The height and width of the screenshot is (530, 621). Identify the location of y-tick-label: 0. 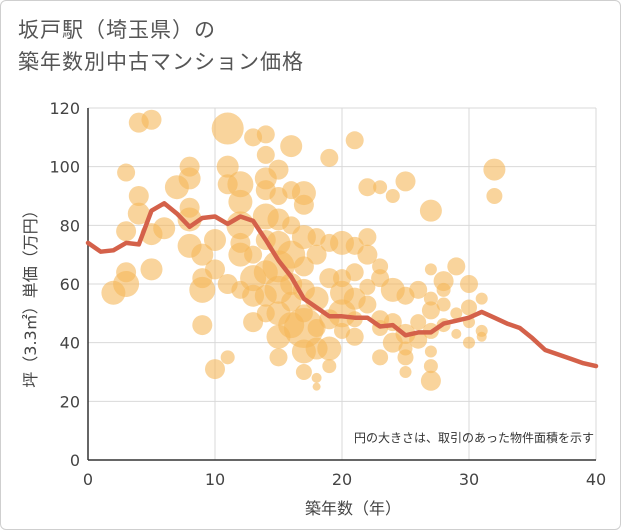
(75, 460).